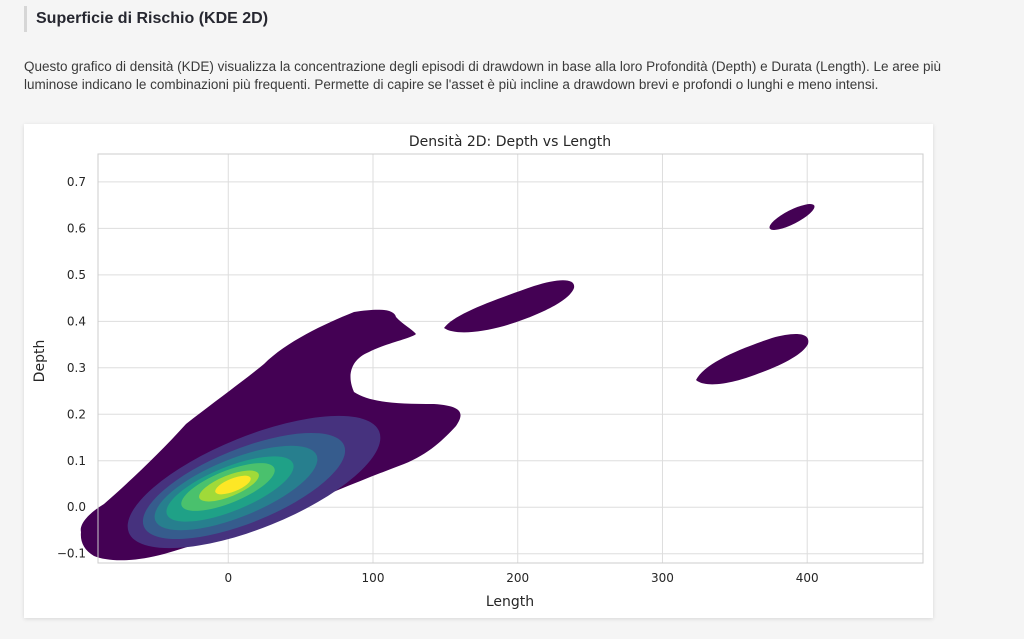  Describe the element at coordinates (71, 554) in the screenshot. I see `y-tick-label: −0.1` at that location.